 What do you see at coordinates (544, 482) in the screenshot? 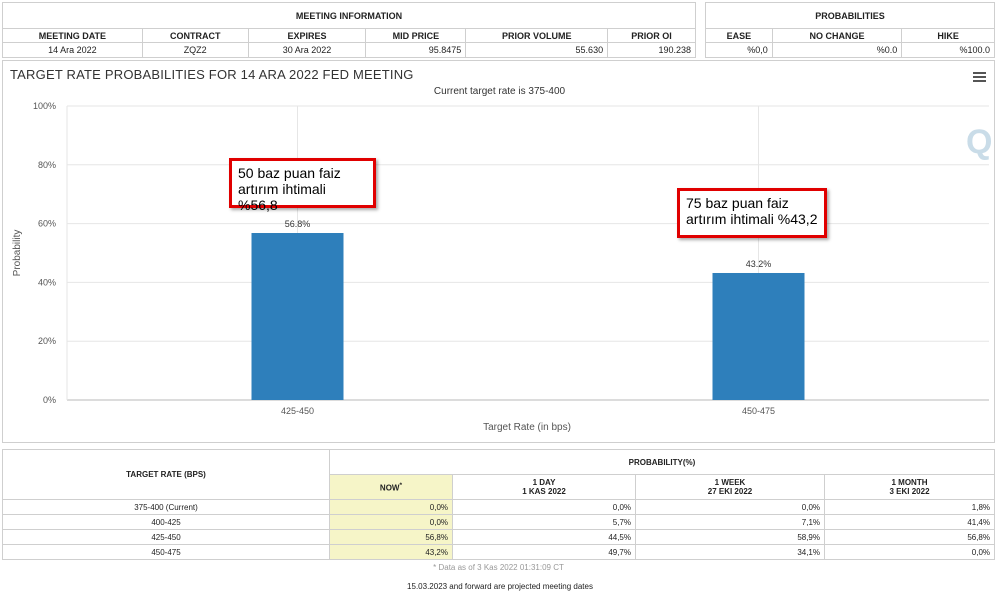
I see `col-1-day-label: 1 DAY` at bounding box center [544, 482].